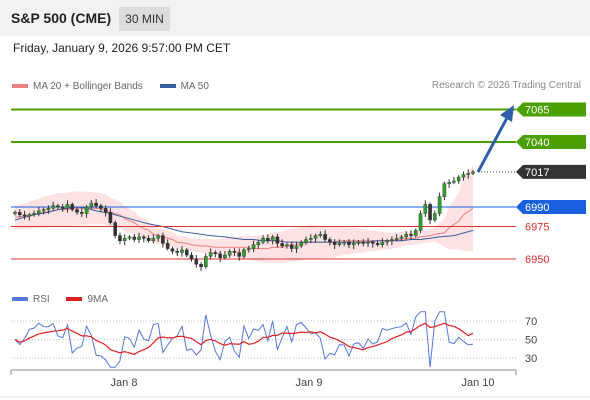 The image size is (590, 400). I want to click on credit-text: Research © 2026 Trading Central, so click(506, 85).